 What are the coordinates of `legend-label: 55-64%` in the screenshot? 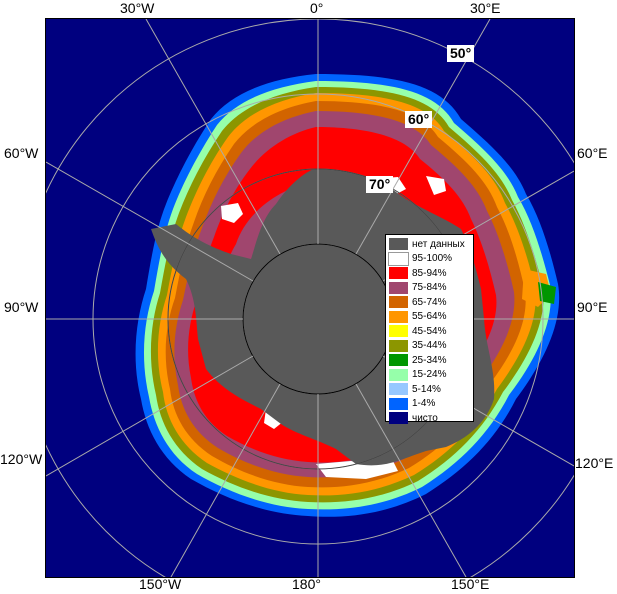 It's located at (429, 317).